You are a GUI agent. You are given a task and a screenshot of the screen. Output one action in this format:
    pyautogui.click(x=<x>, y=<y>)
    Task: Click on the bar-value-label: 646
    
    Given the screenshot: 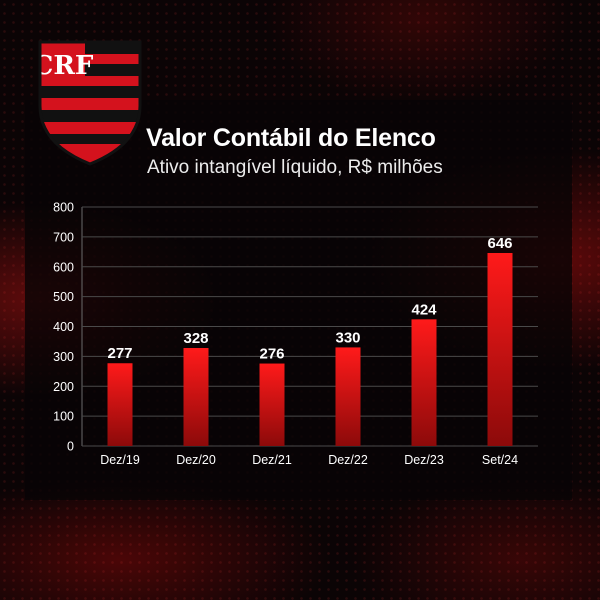 What is the action you would take?
    pyautogui.click(x=499, y=243)
    